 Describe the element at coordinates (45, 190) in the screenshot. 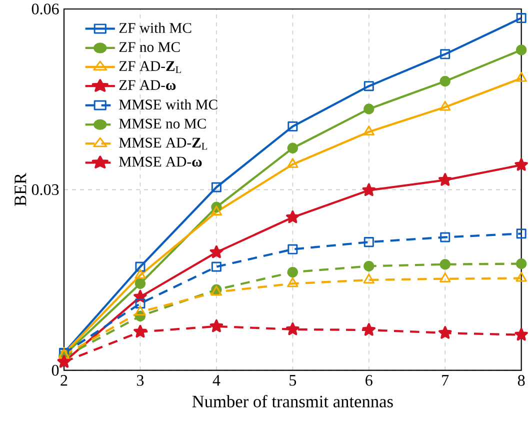

I see `y-tick-label: 0.03` at that location.